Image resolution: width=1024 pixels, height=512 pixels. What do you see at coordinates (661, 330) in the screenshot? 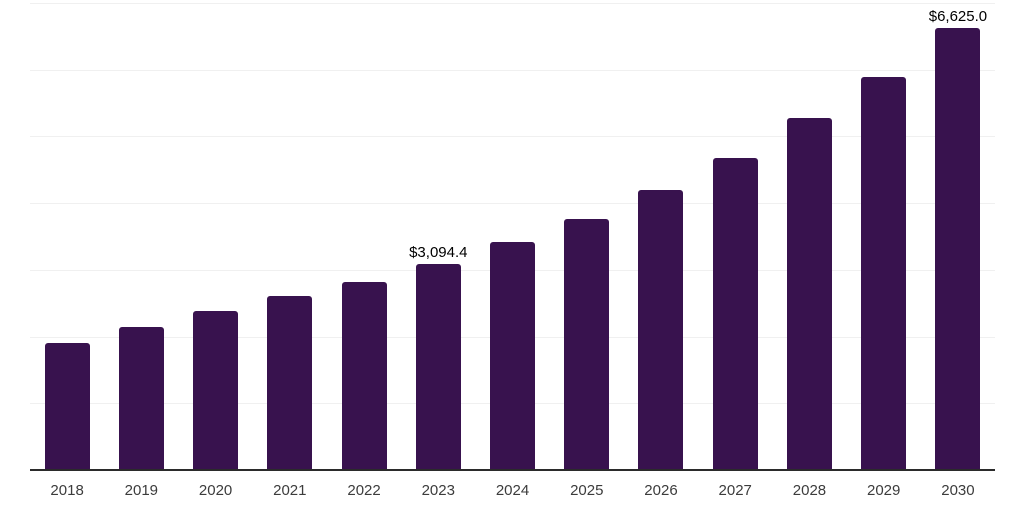
I see `bar-2026` at bounding box center [661, 330].